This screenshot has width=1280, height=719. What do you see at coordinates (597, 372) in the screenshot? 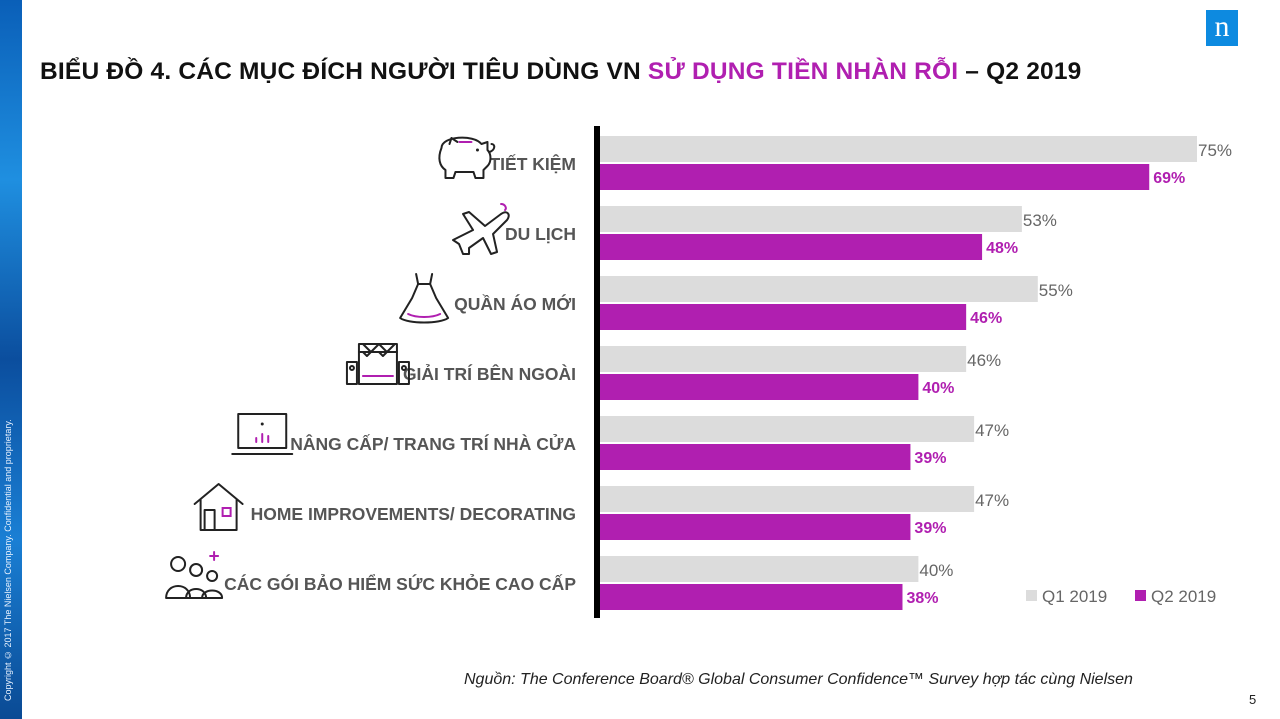
I see `category-axis` at bounding box center [597, 372].